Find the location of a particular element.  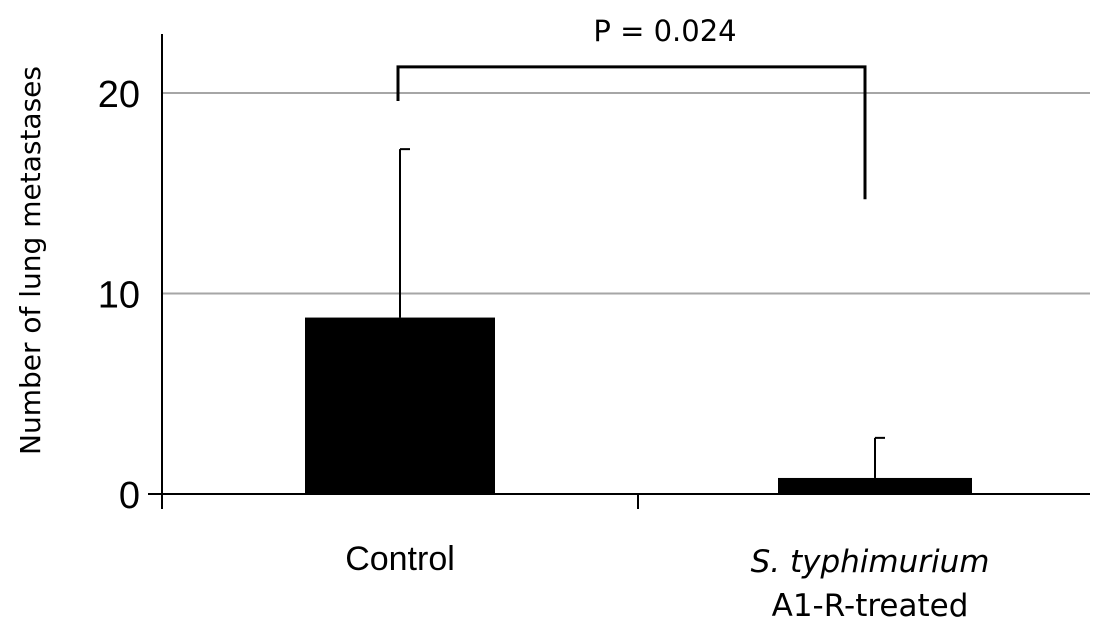

y-tick-label-20: 20 is located at coordinates (119, 95).